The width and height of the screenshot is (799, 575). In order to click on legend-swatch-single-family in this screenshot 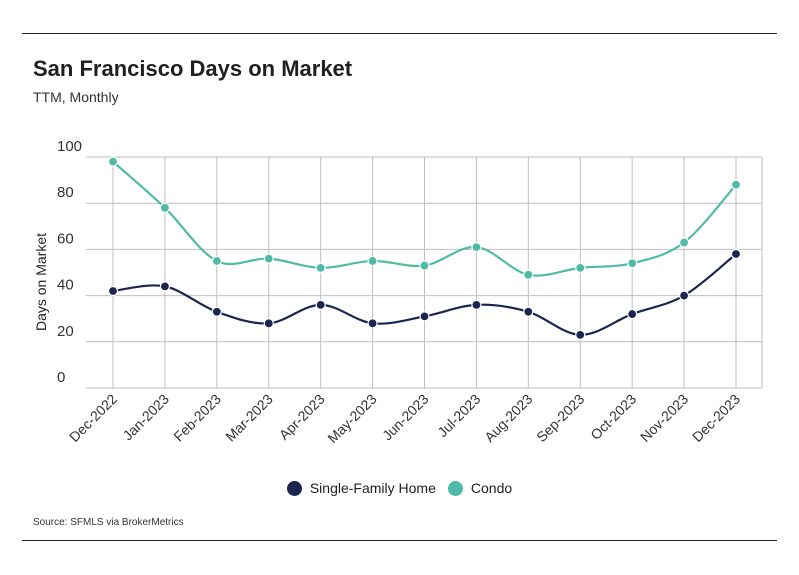, I will do `click(294, 488)`.